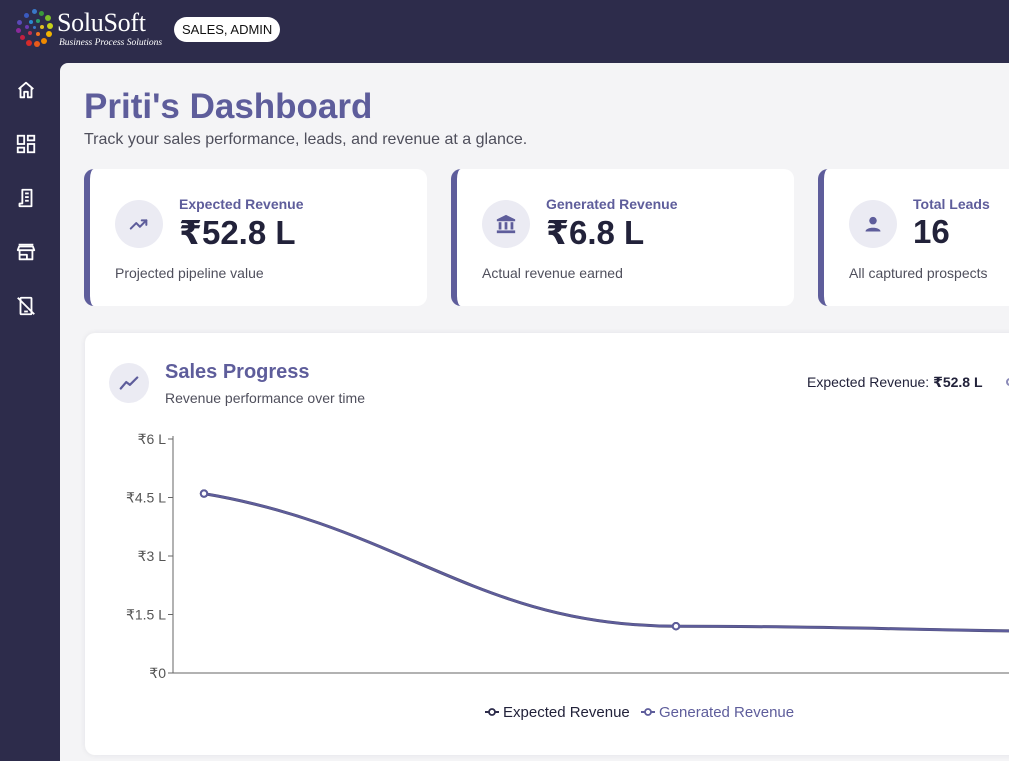  I want to click on chart-summary: Expected Revenue: ₹52.8 L, so click(895, 382).